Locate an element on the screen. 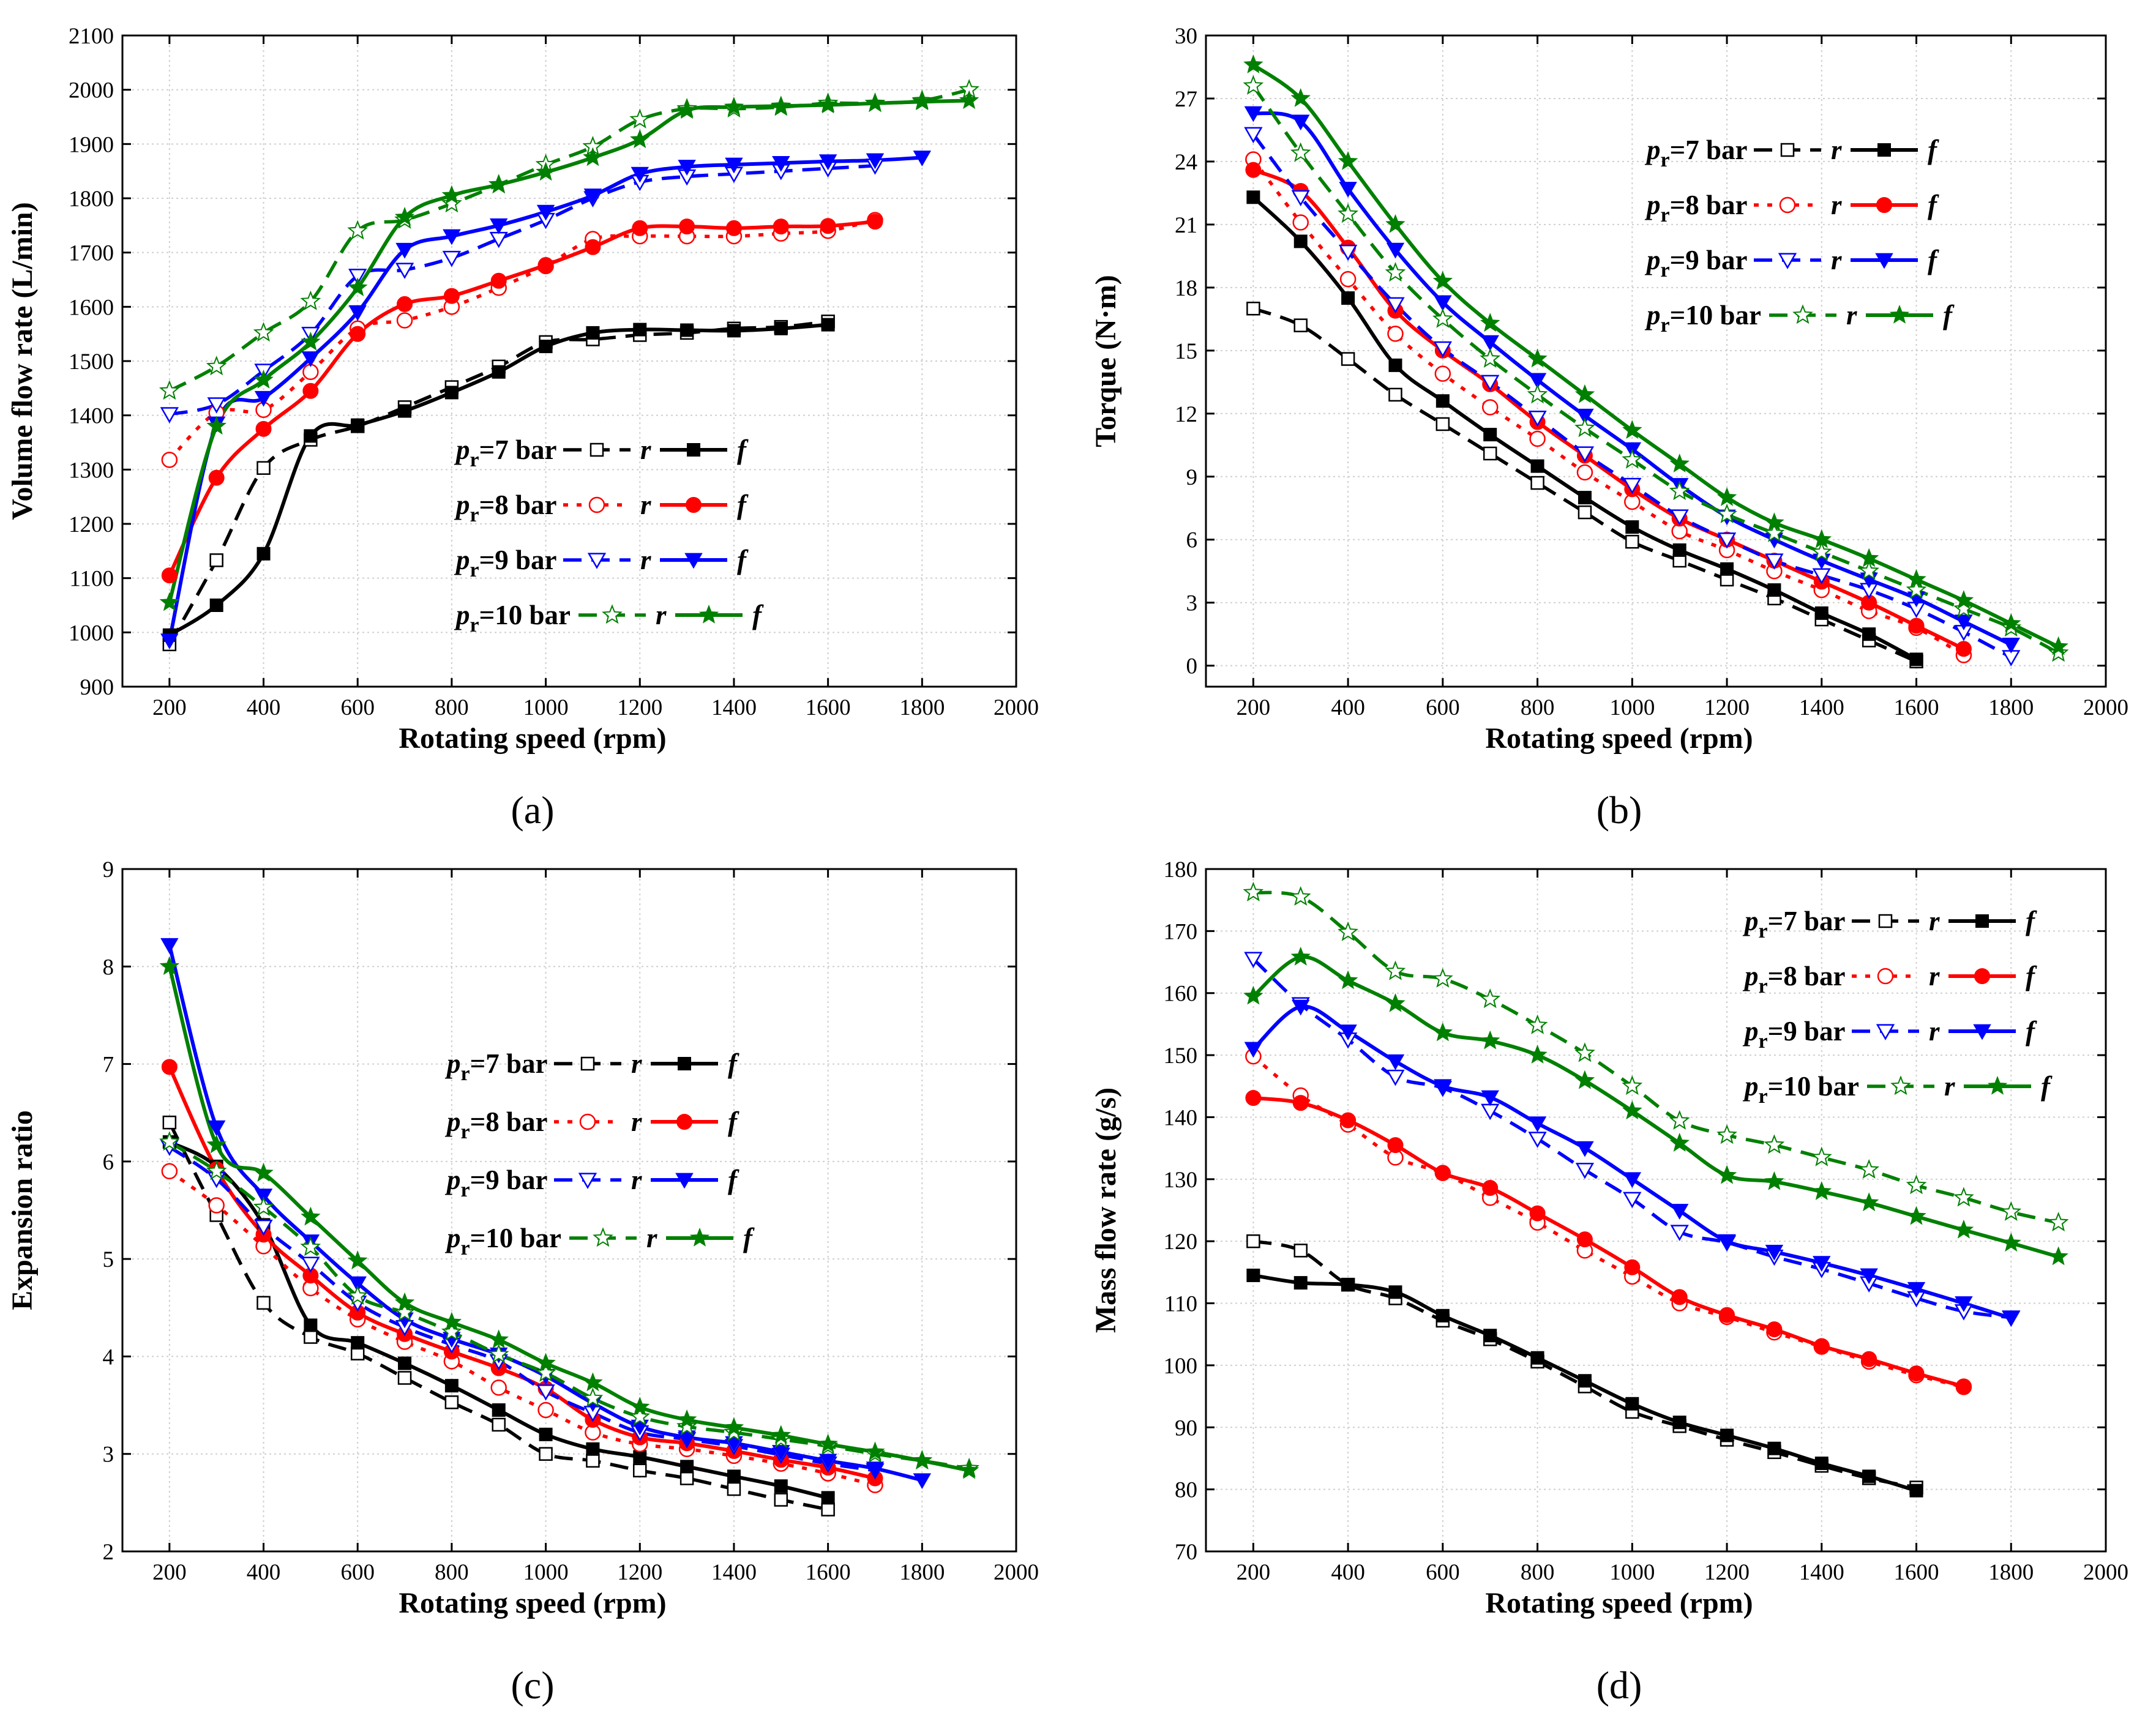 The width and height of the screenshot is (2156, 1724). x-tick-label: 1400 is located at coordinates (1821, 708).